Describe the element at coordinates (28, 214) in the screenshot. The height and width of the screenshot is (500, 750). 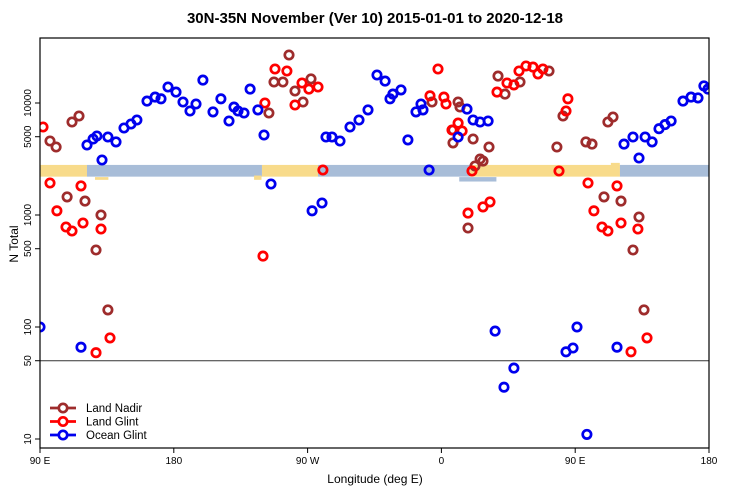
I see `y-tick-label: 1000` at that location.